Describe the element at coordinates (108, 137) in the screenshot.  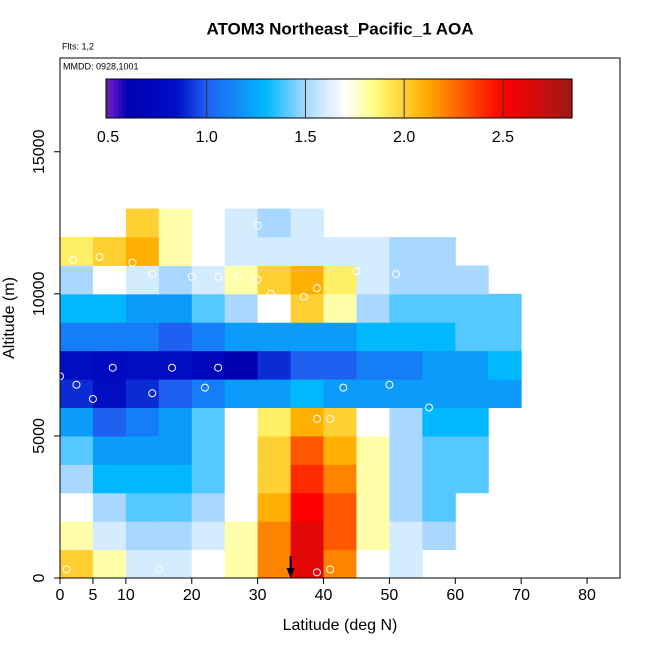
I see `colorbar-tick-label: 0.5` at that location.